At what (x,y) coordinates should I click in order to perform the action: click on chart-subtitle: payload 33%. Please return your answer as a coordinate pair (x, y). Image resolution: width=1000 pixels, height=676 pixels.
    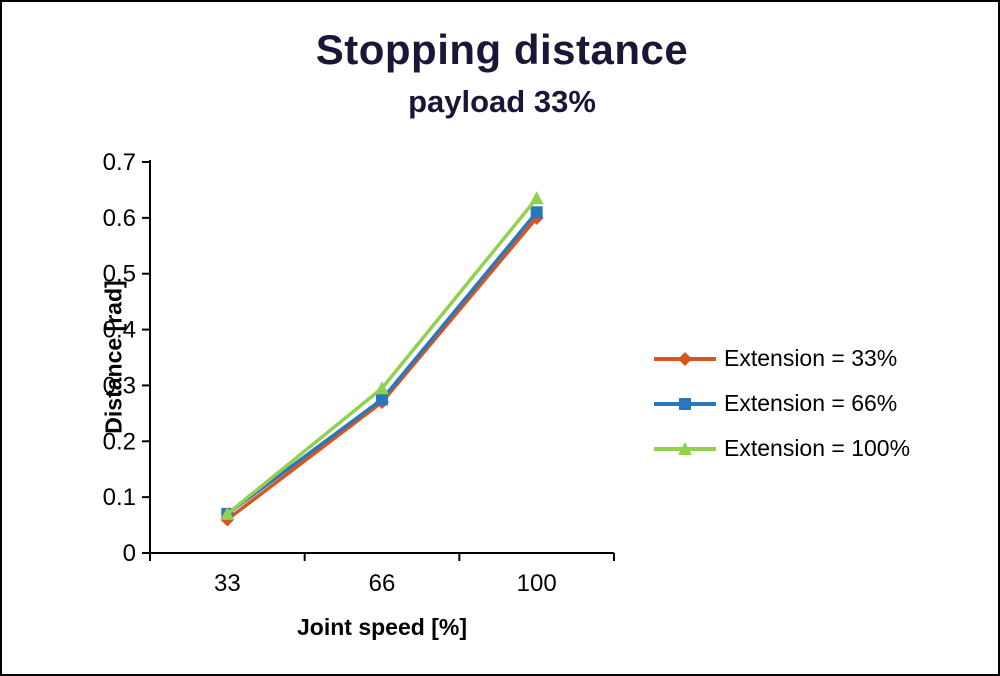
    Looking at the image, I should click on (502, 101).